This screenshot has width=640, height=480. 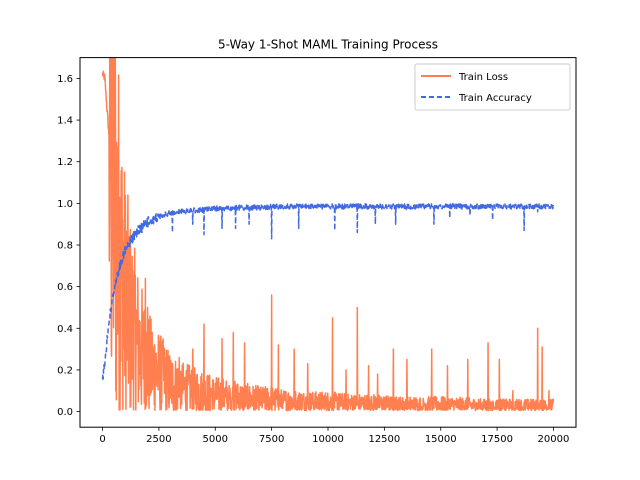 I want to click on legend-frame, so click(x=492, y=87).